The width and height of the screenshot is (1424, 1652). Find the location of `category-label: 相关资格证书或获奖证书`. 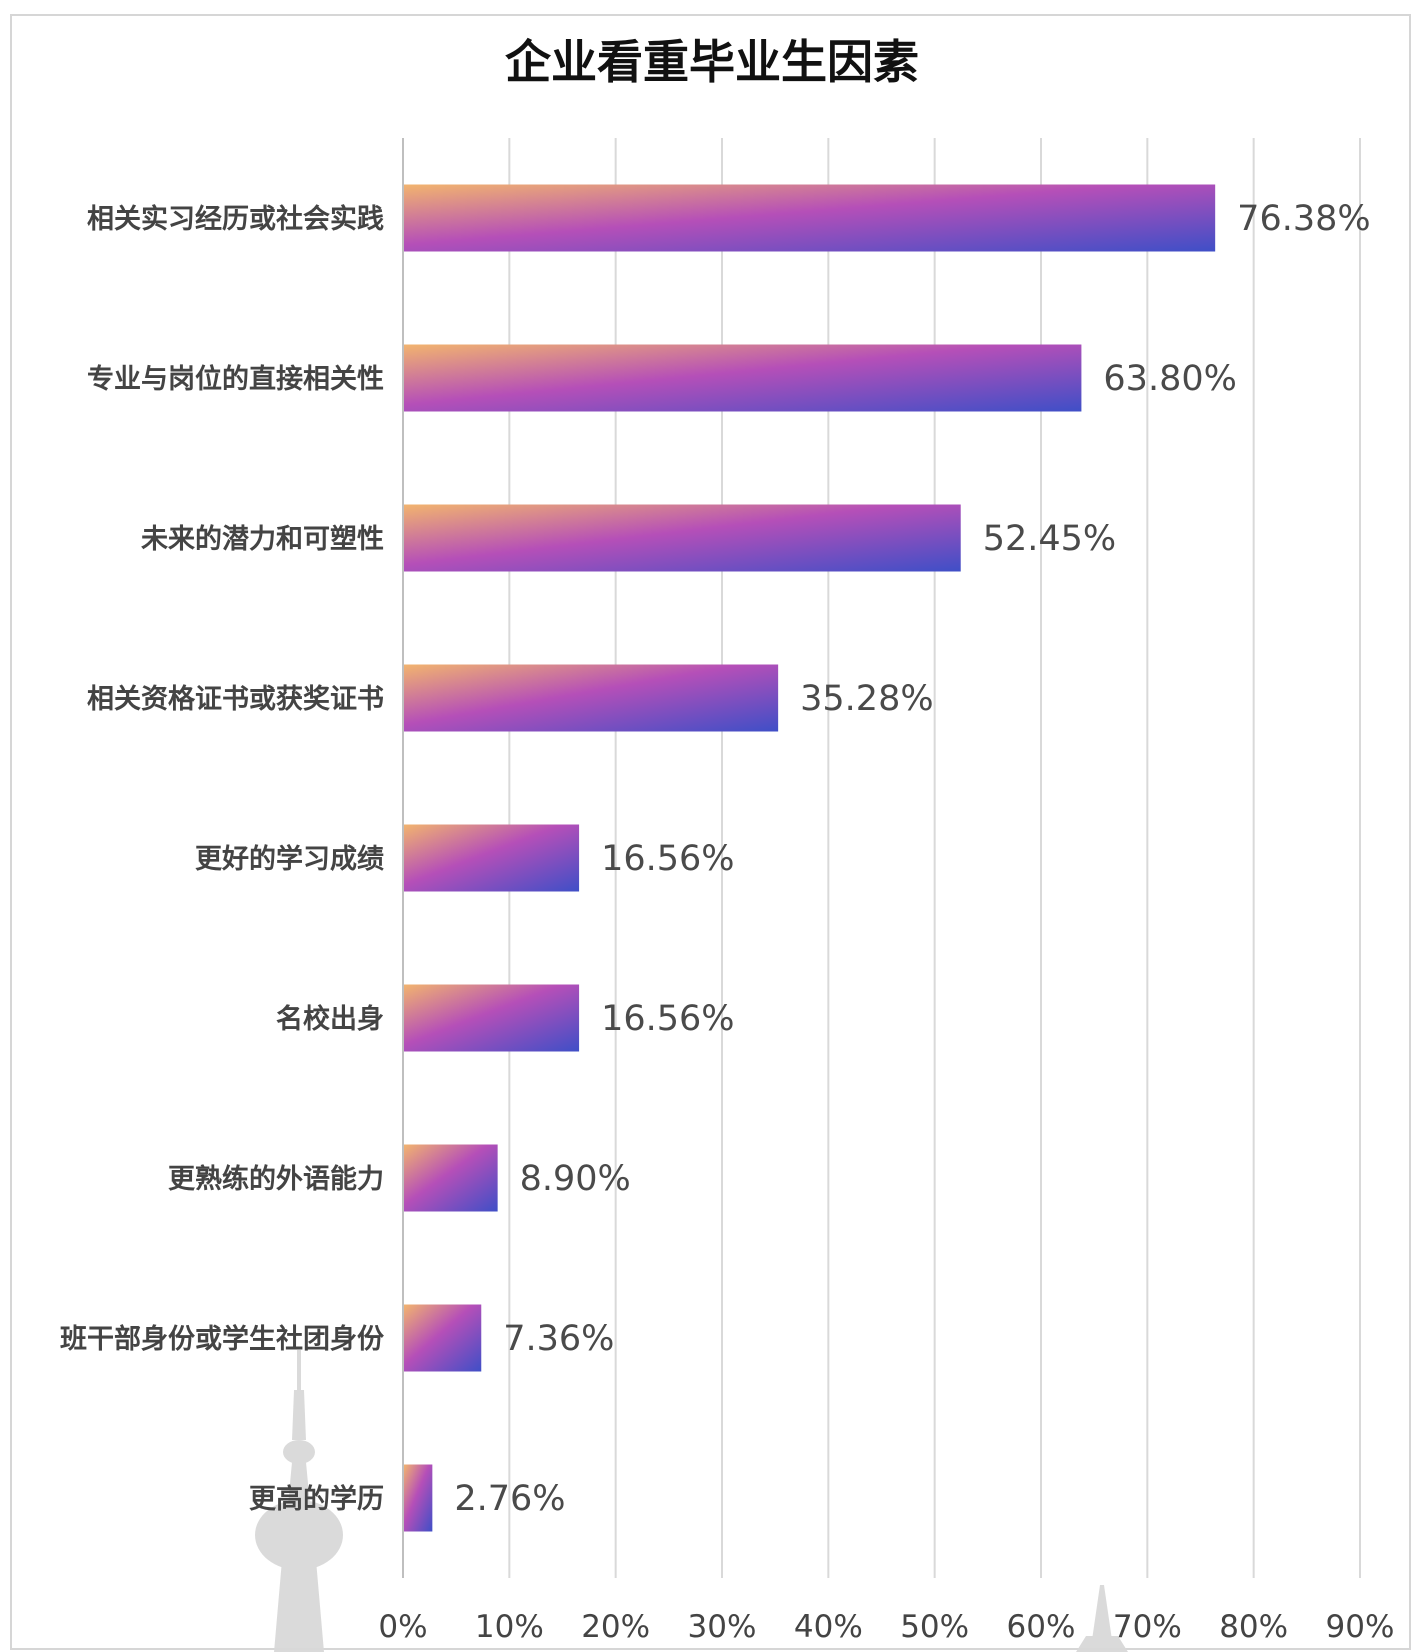

category-label: 相关资格证书或获奖证书 is located at coordinates (235, 699).